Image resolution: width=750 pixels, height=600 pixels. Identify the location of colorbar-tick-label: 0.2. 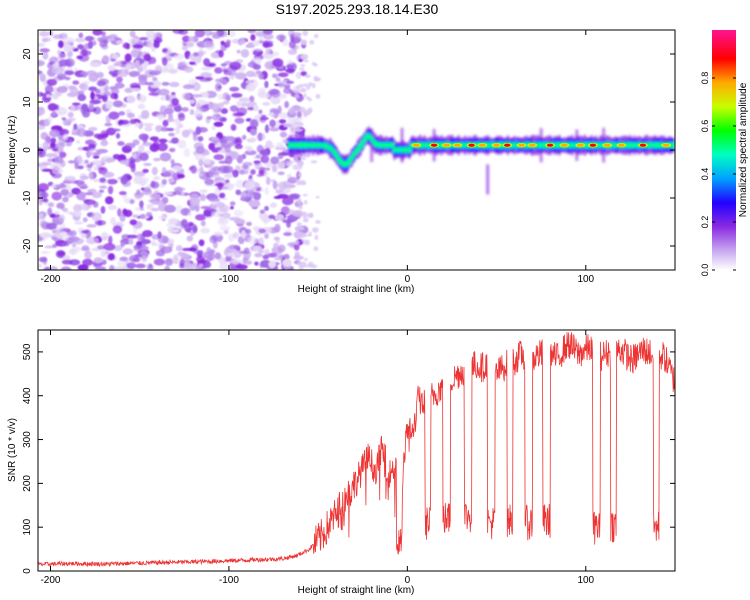
(705, 222).